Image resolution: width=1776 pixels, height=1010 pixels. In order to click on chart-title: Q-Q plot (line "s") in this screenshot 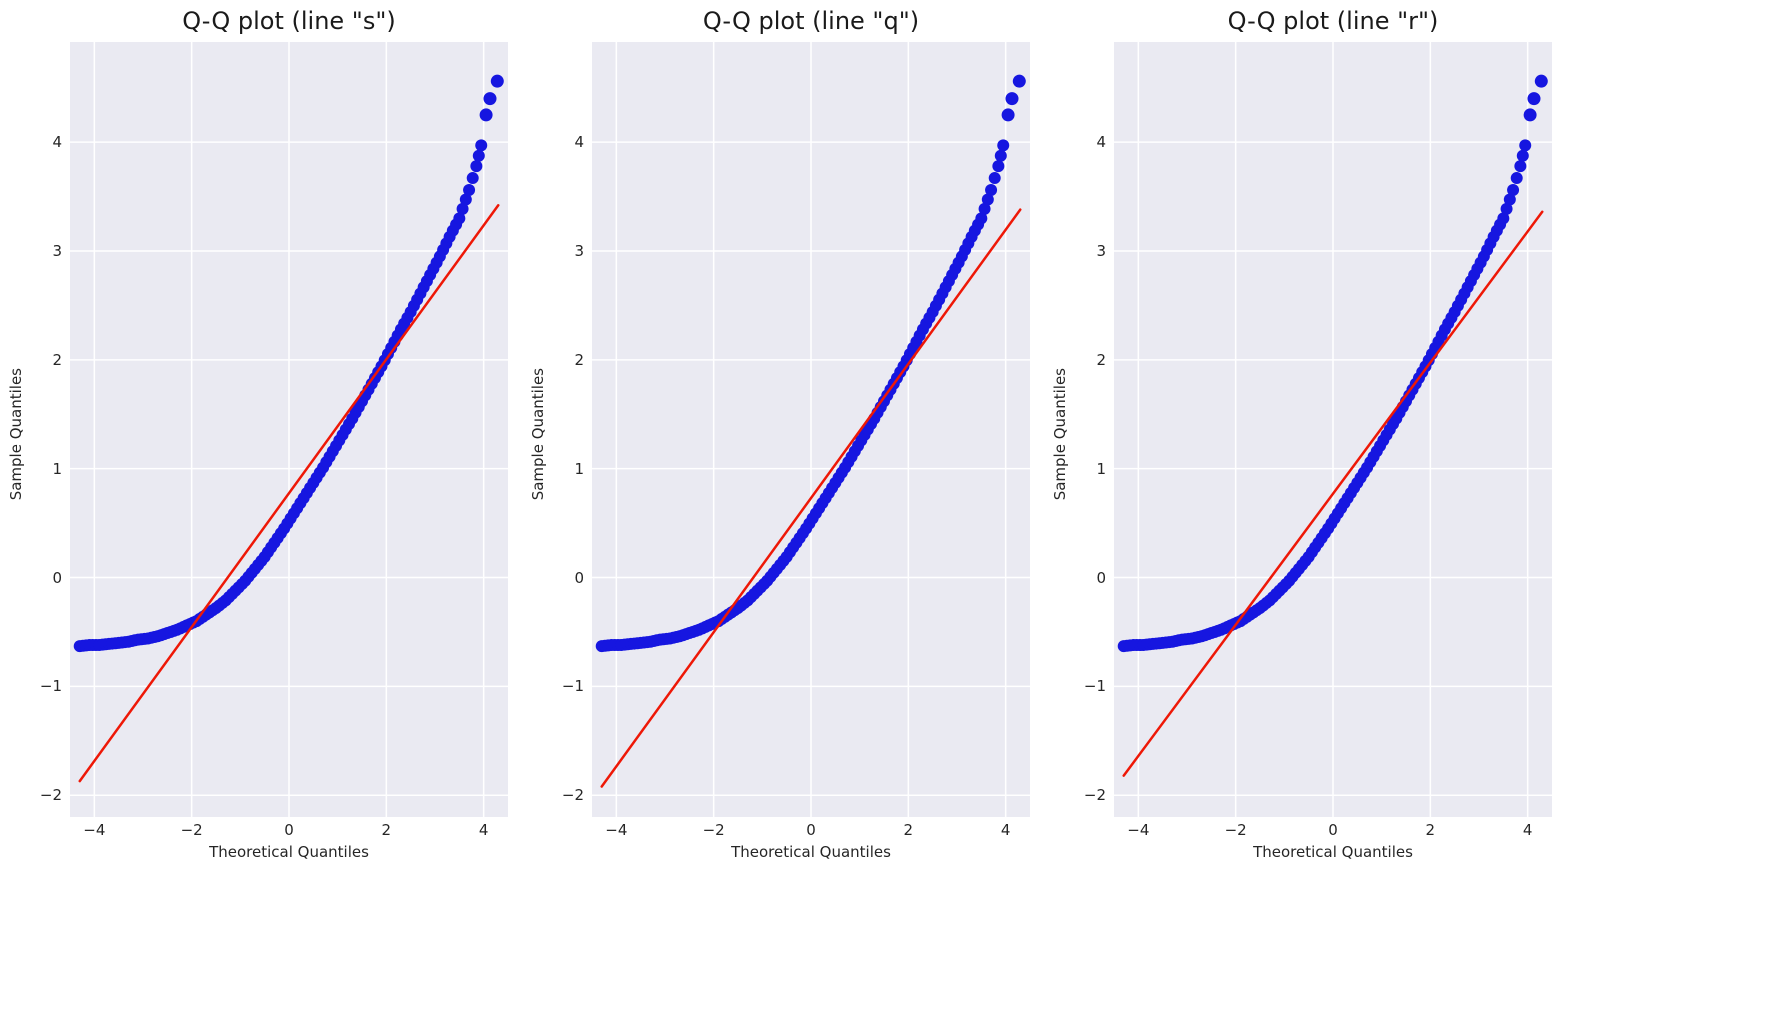, I will do `click(289, 21)`.